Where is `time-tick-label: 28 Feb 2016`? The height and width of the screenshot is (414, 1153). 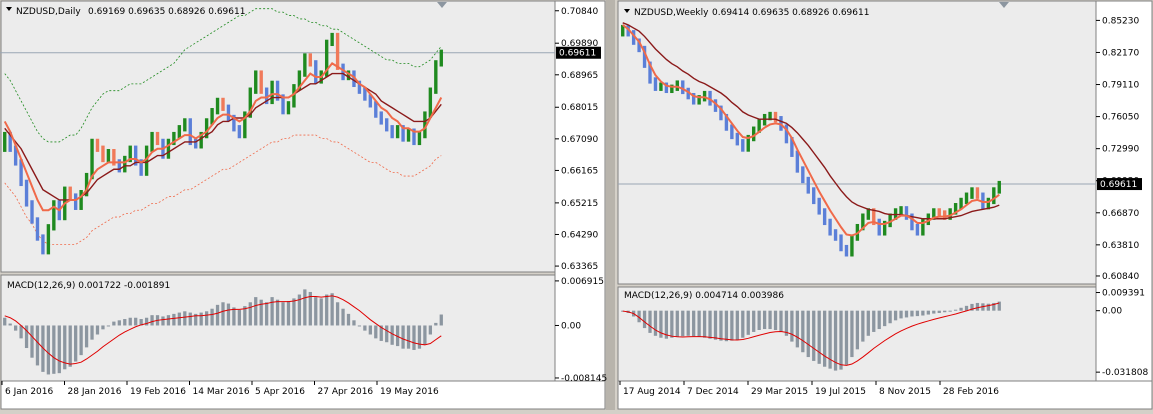 time-tick-label: 28 Feb 2016 is located at coordinates (971, 392).